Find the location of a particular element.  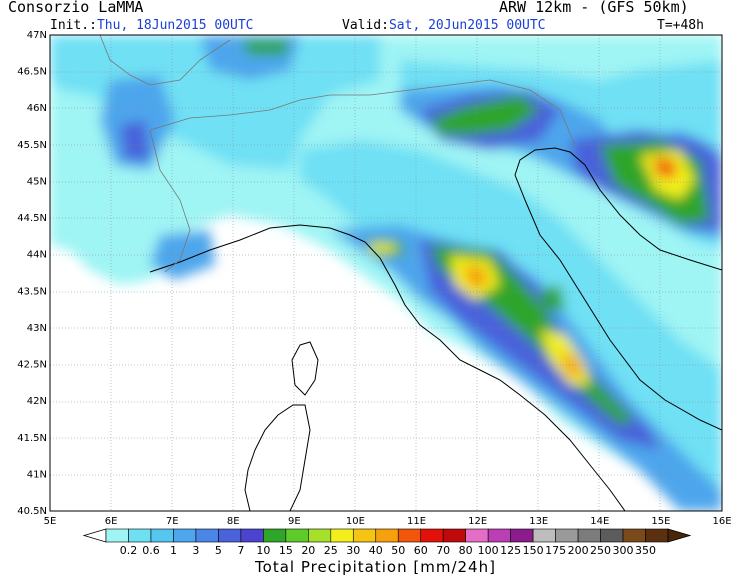

colorbar-label: 100 is located at coordinates (488, 550).